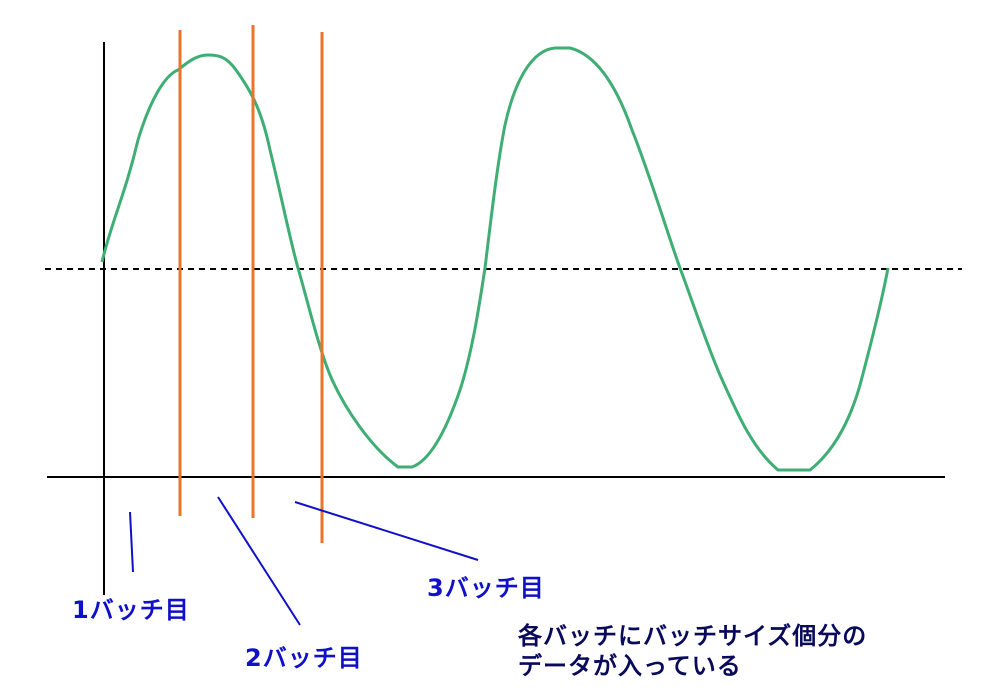  What do you see at coordinates (693, 636) in the screenshot?
I see `note-line-1: 各バッチにバッチサイズ個分の` at bounding box center [693, 636].